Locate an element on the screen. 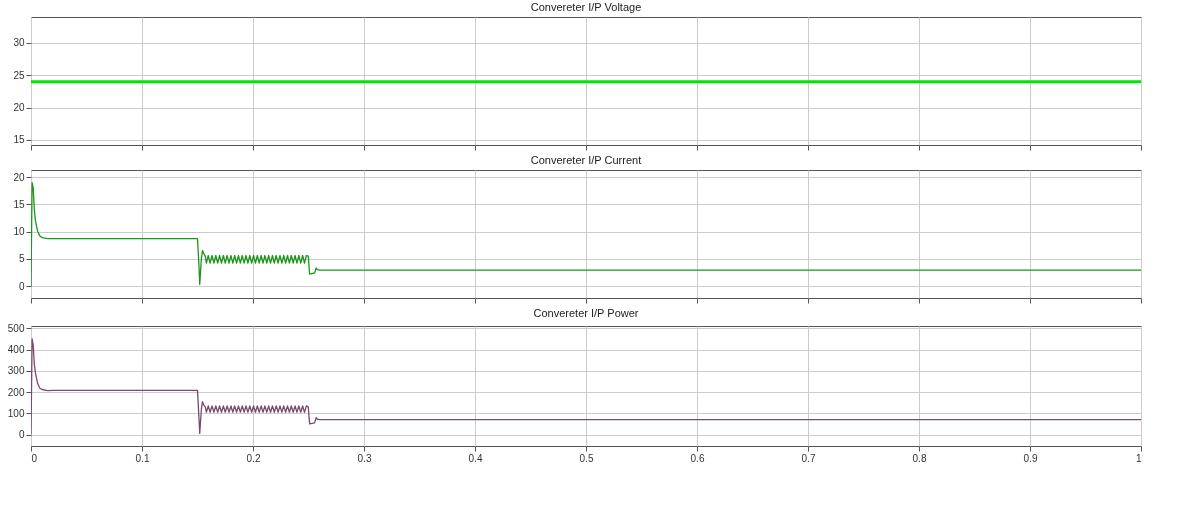  x-tick-label: 0.1 is located at coordinates (142, 458).